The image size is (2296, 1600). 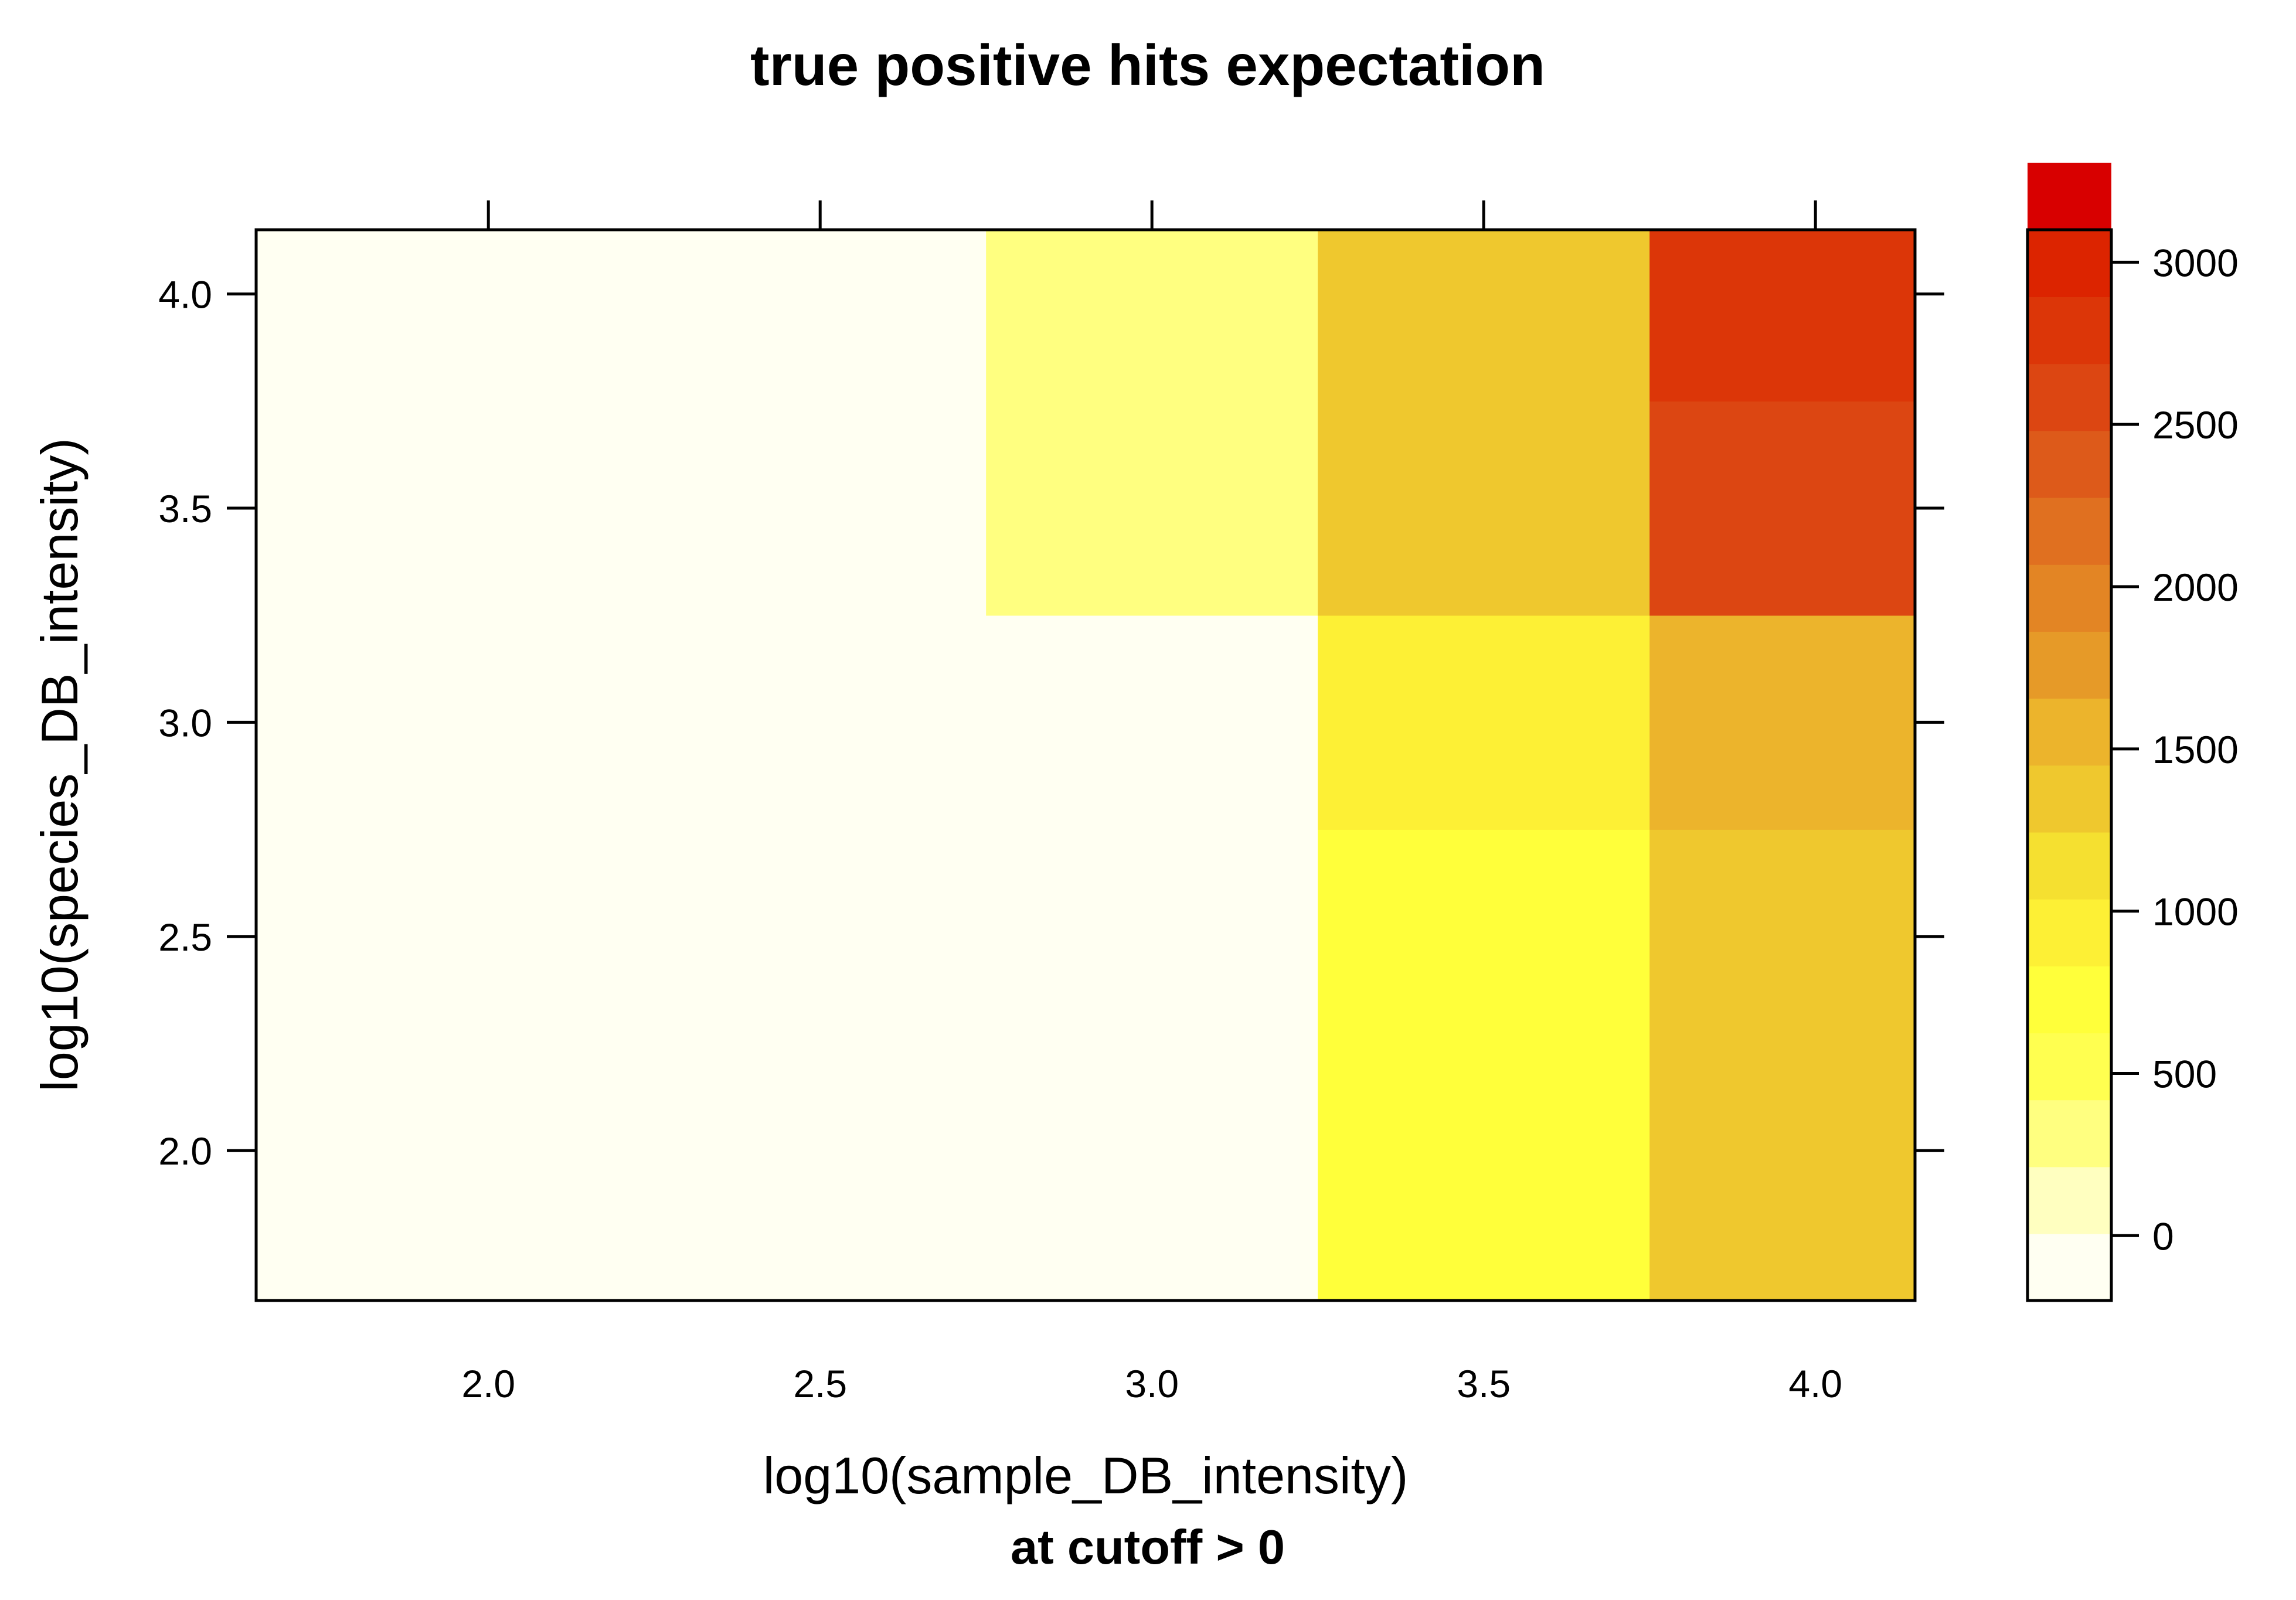 What do you see at coordinates (1815, 1384) in the screenshot?
I see `x-tick-label: 4.0` at bounding box center [1815, 1384].